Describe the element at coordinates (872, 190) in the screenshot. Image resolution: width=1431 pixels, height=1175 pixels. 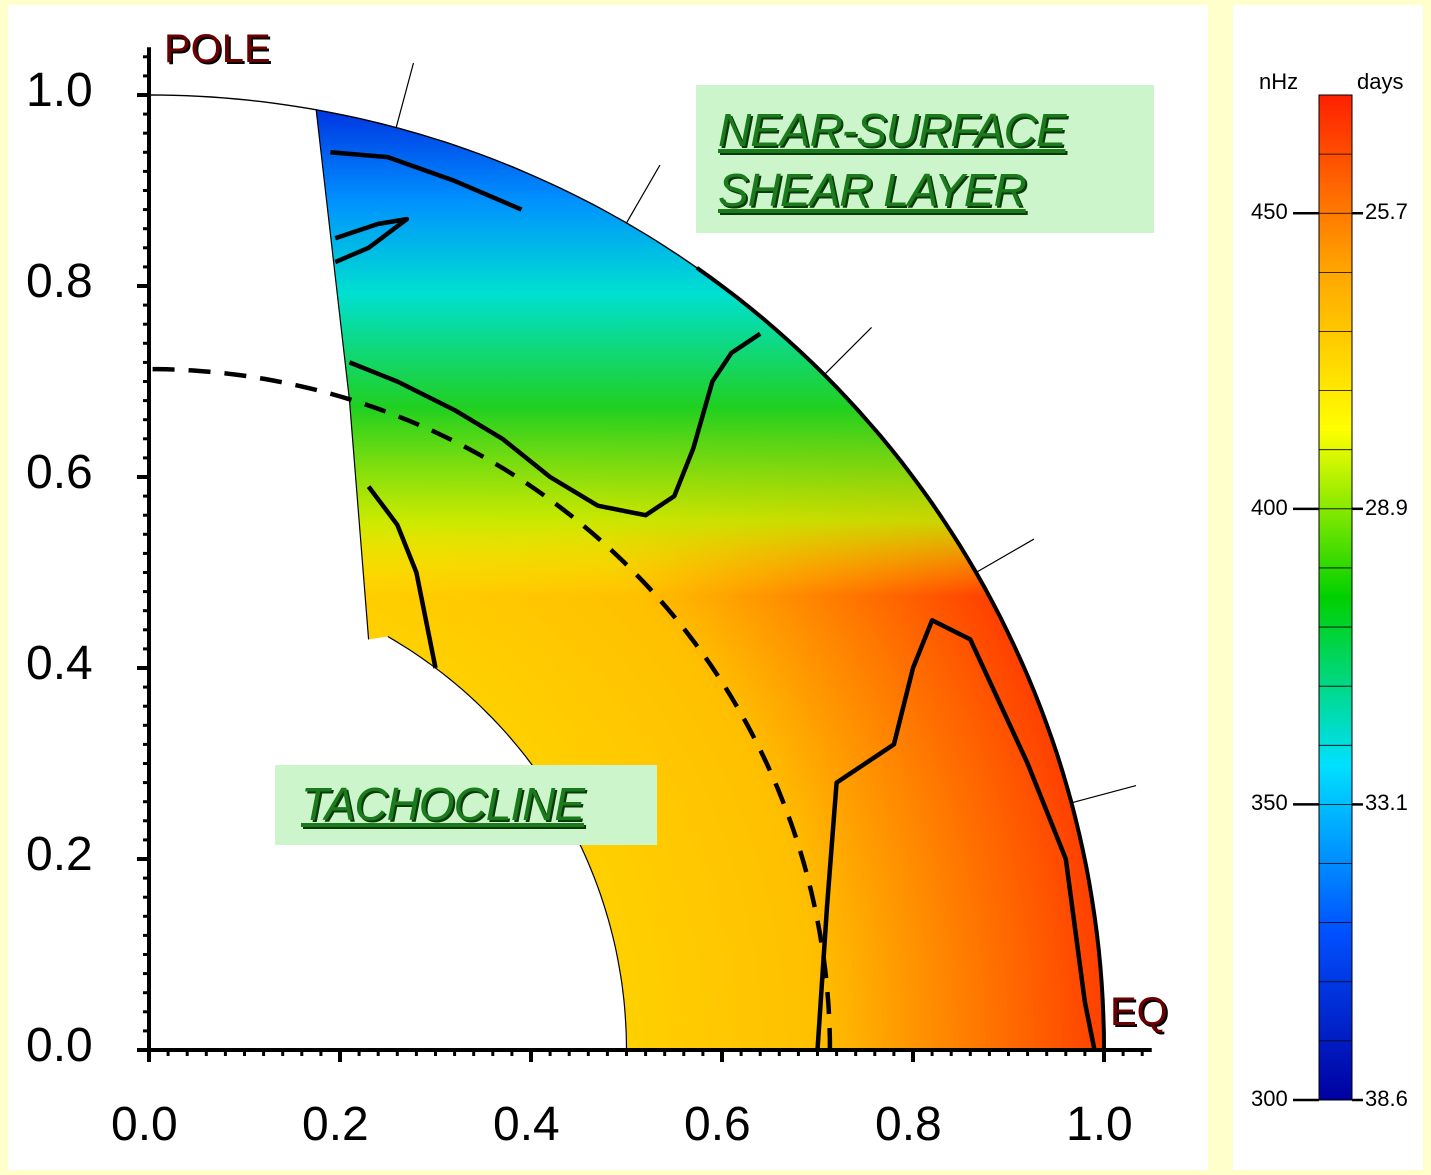
I see `shear-layer-line2: SHEAR LAYER` at that location.